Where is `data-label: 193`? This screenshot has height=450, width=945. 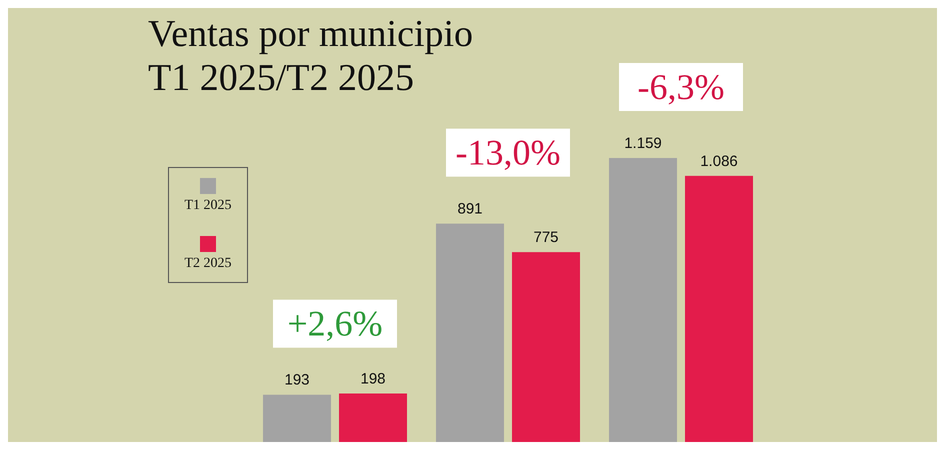
data-label: 193 is located at coordinates (297, 380).